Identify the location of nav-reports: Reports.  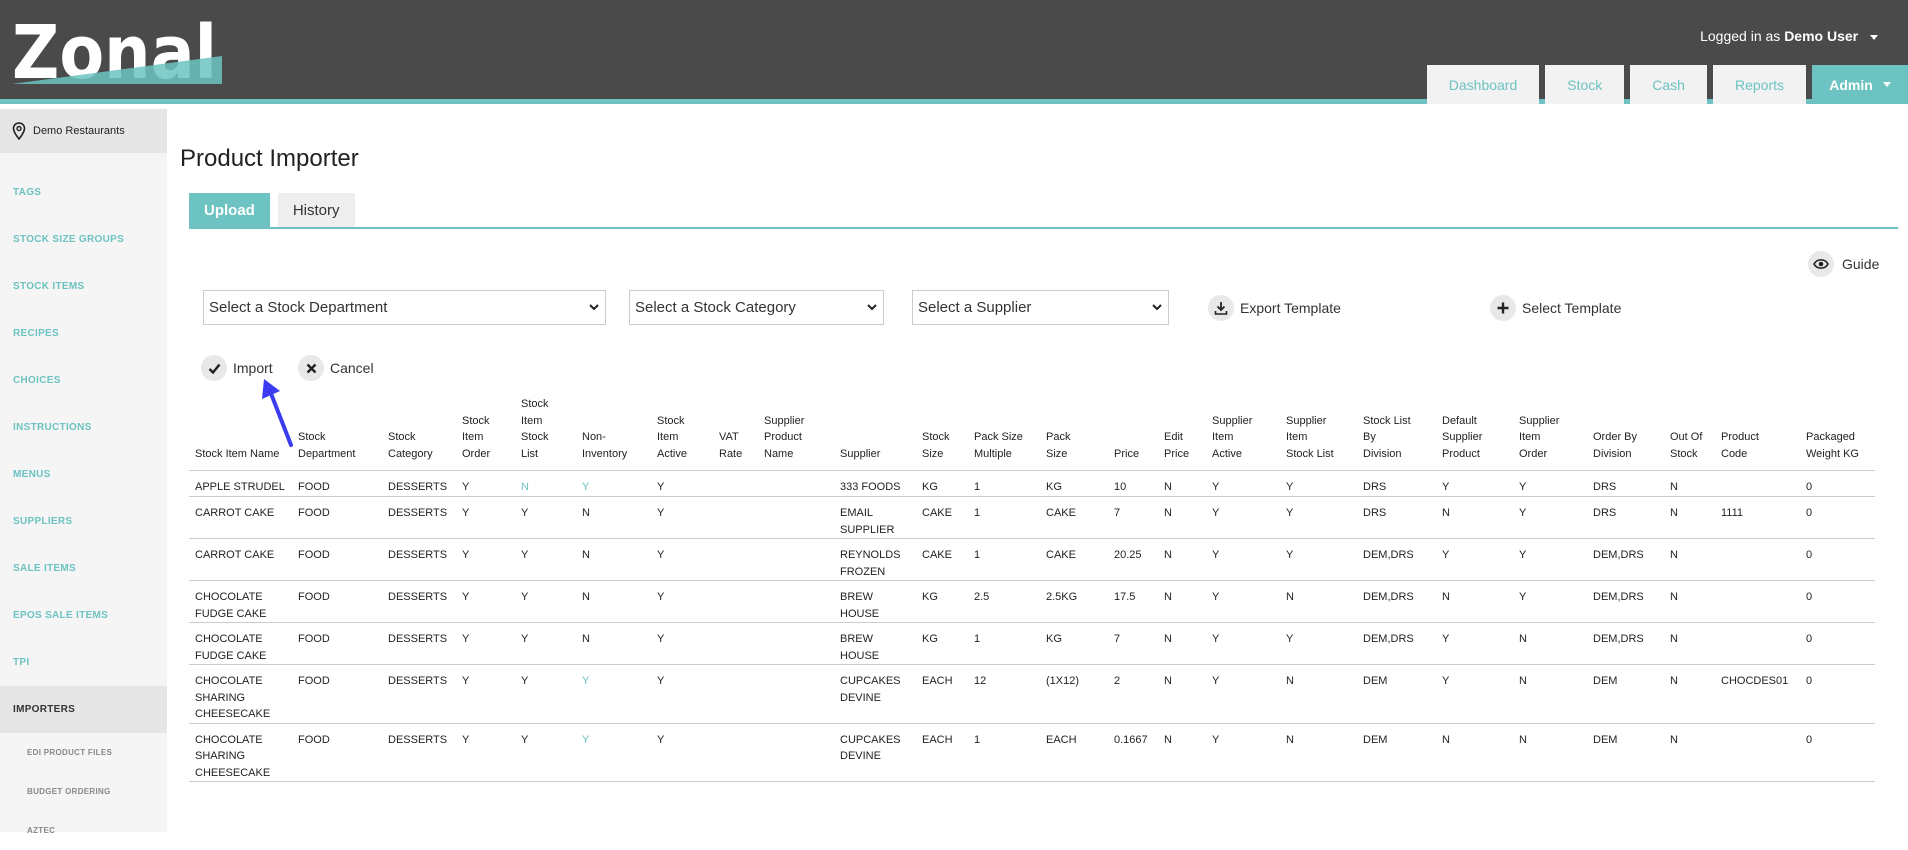
(1759, 84).